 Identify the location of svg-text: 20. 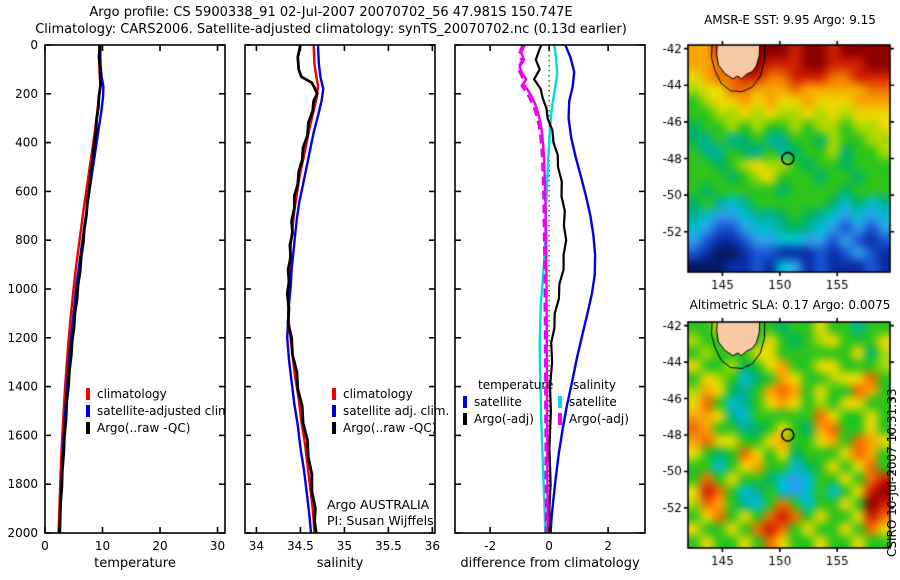
(159, 546).